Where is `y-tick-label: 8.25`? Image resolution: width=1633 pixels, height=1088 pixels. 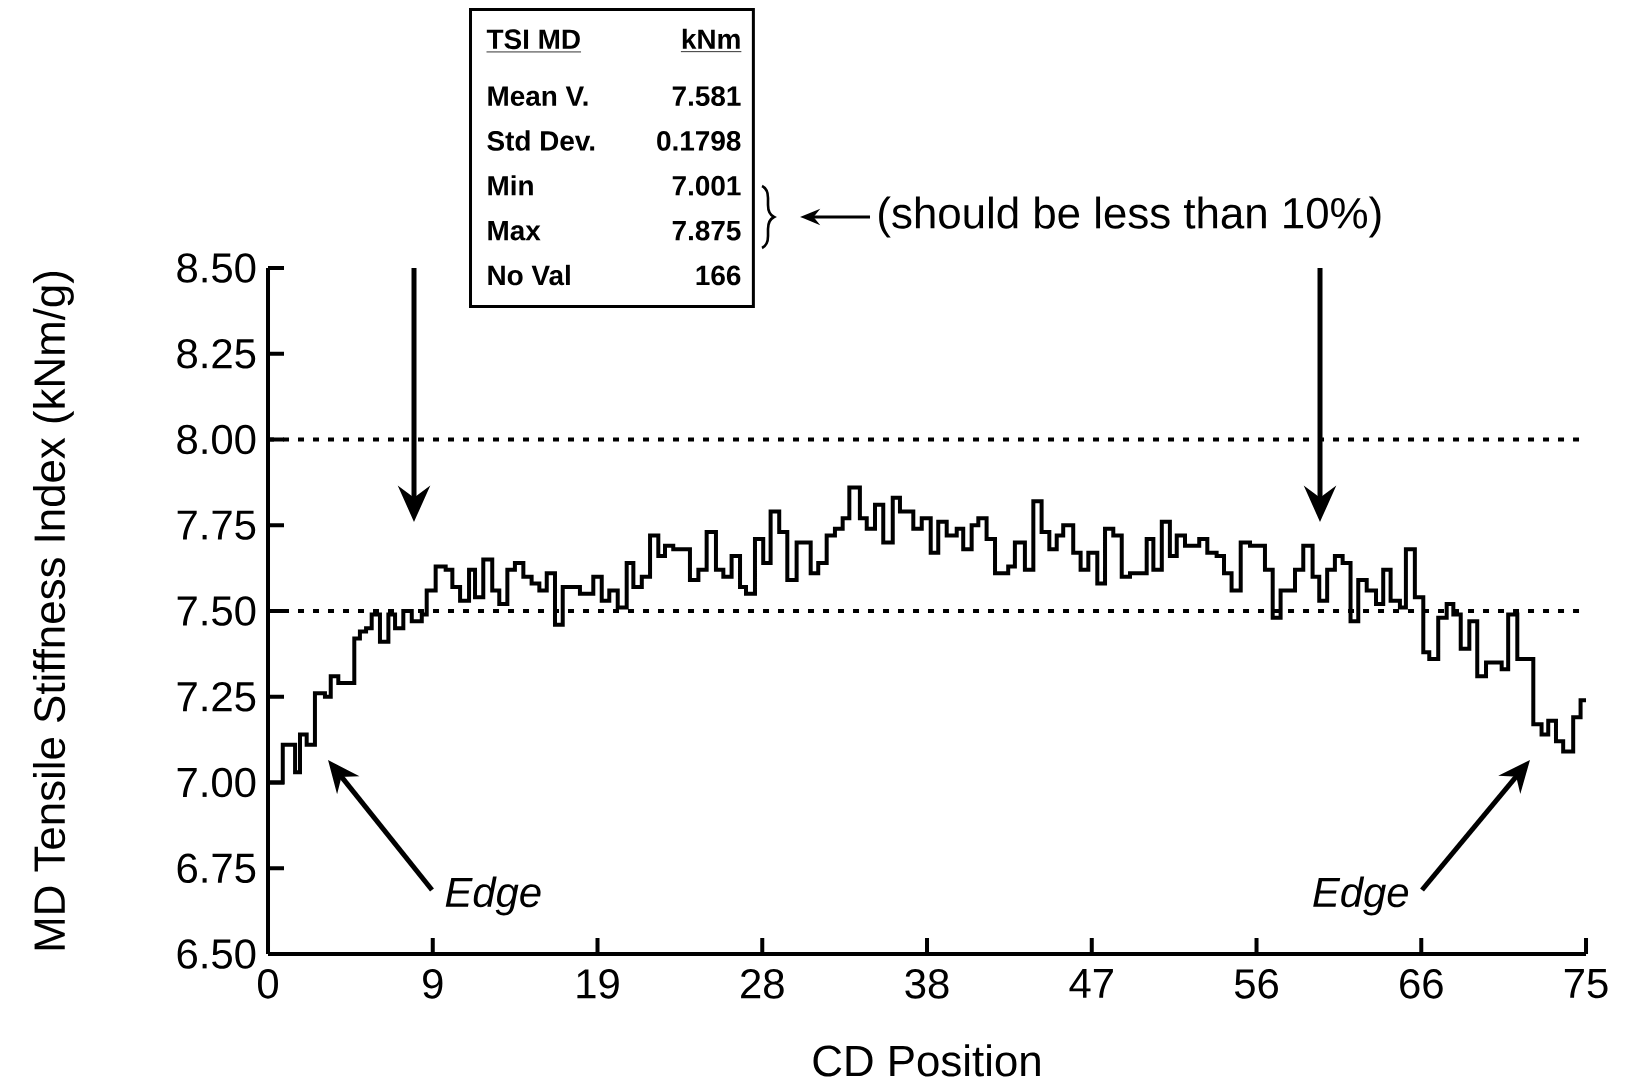
y-tick-label: 8.25 is located at coordinates (216, 353).